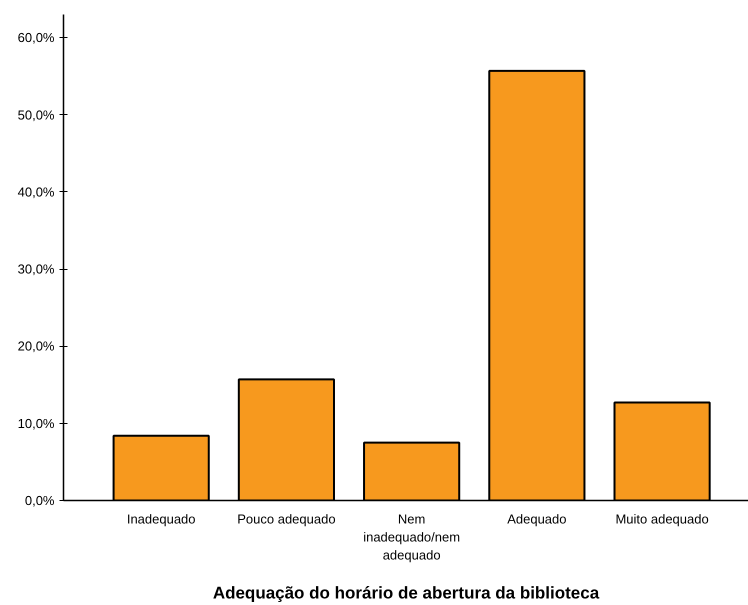 Image resolution: width=748 pixels, height=605 pixels. What do you see at coordinates (36, 38) in the screenshot?
I see `y-tick-label: 60,0%` at bounding box center [36, 38].